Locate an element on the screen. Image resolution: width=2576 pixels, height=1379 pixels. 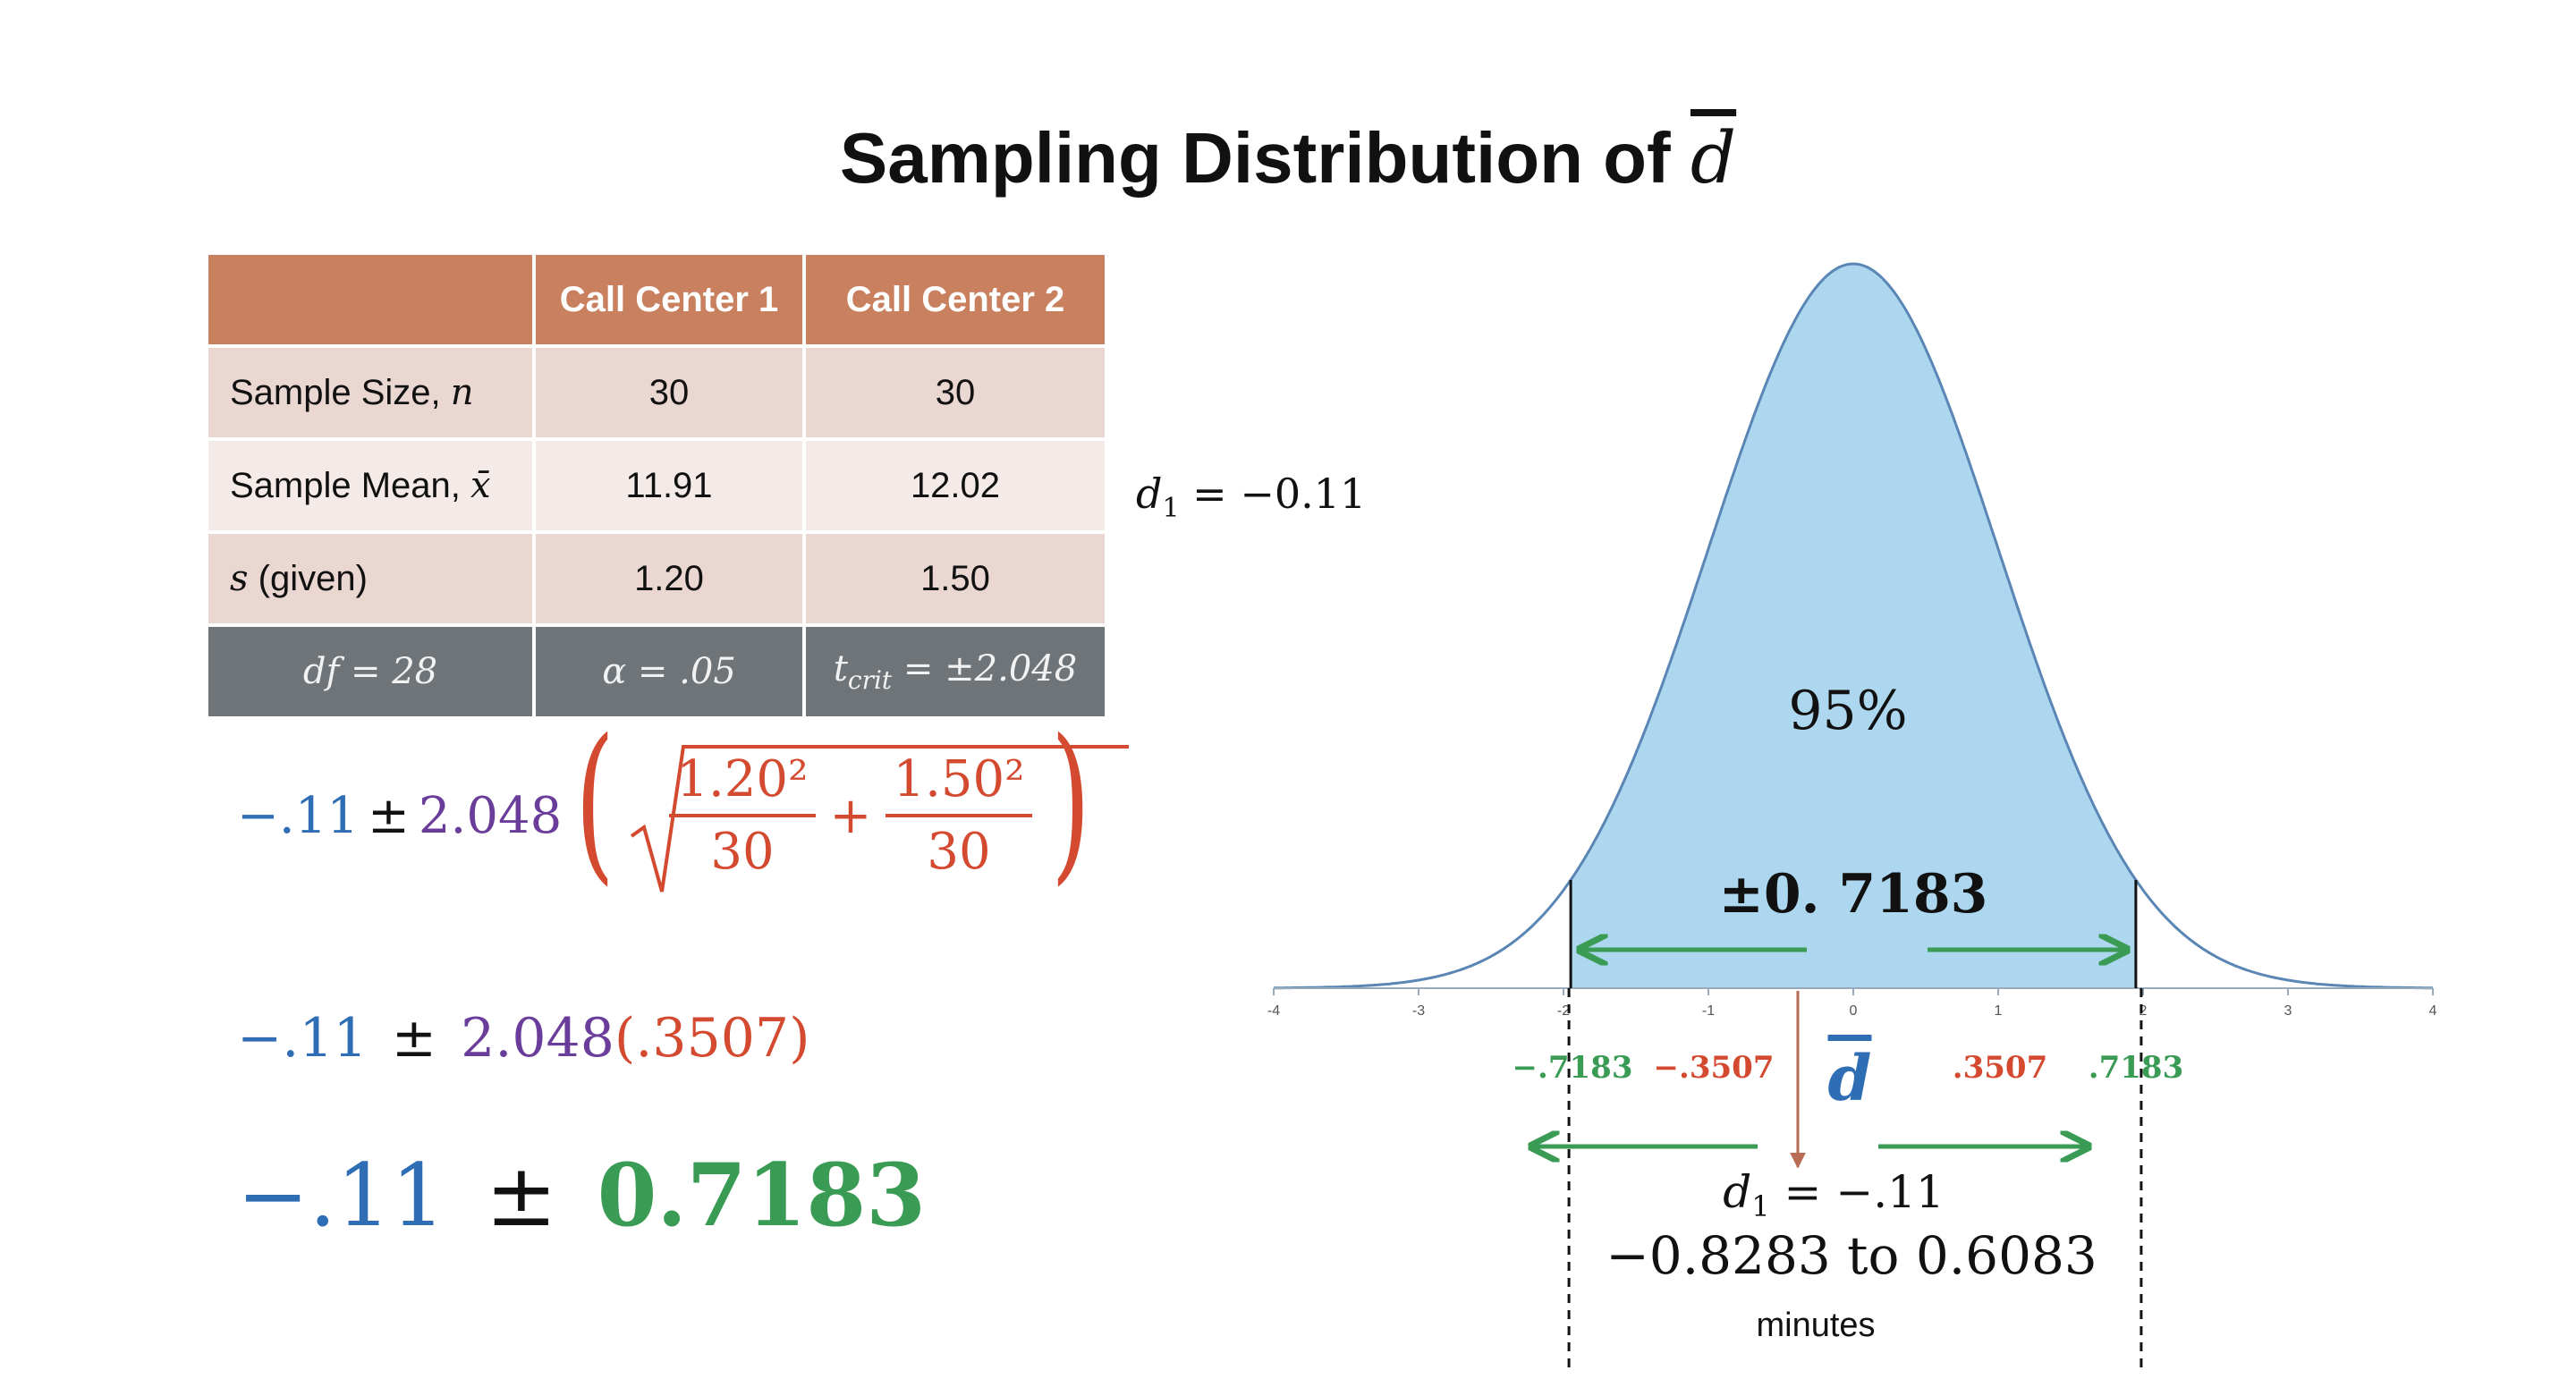
footer-tcrit: tcrit = ±2.048 is located at coordinates (955, 671).